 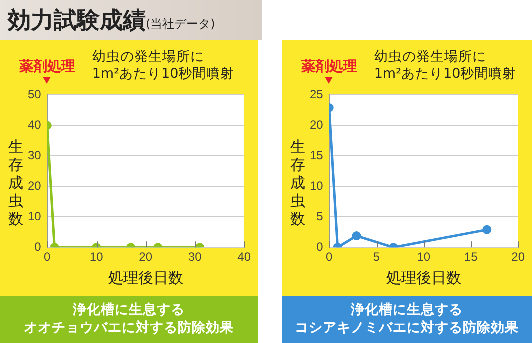 What do you see at coordinates (129, 328) in the screenshot?
I see `text: オオチョウバエに対する防除効果` at bounding box center [129, 328].